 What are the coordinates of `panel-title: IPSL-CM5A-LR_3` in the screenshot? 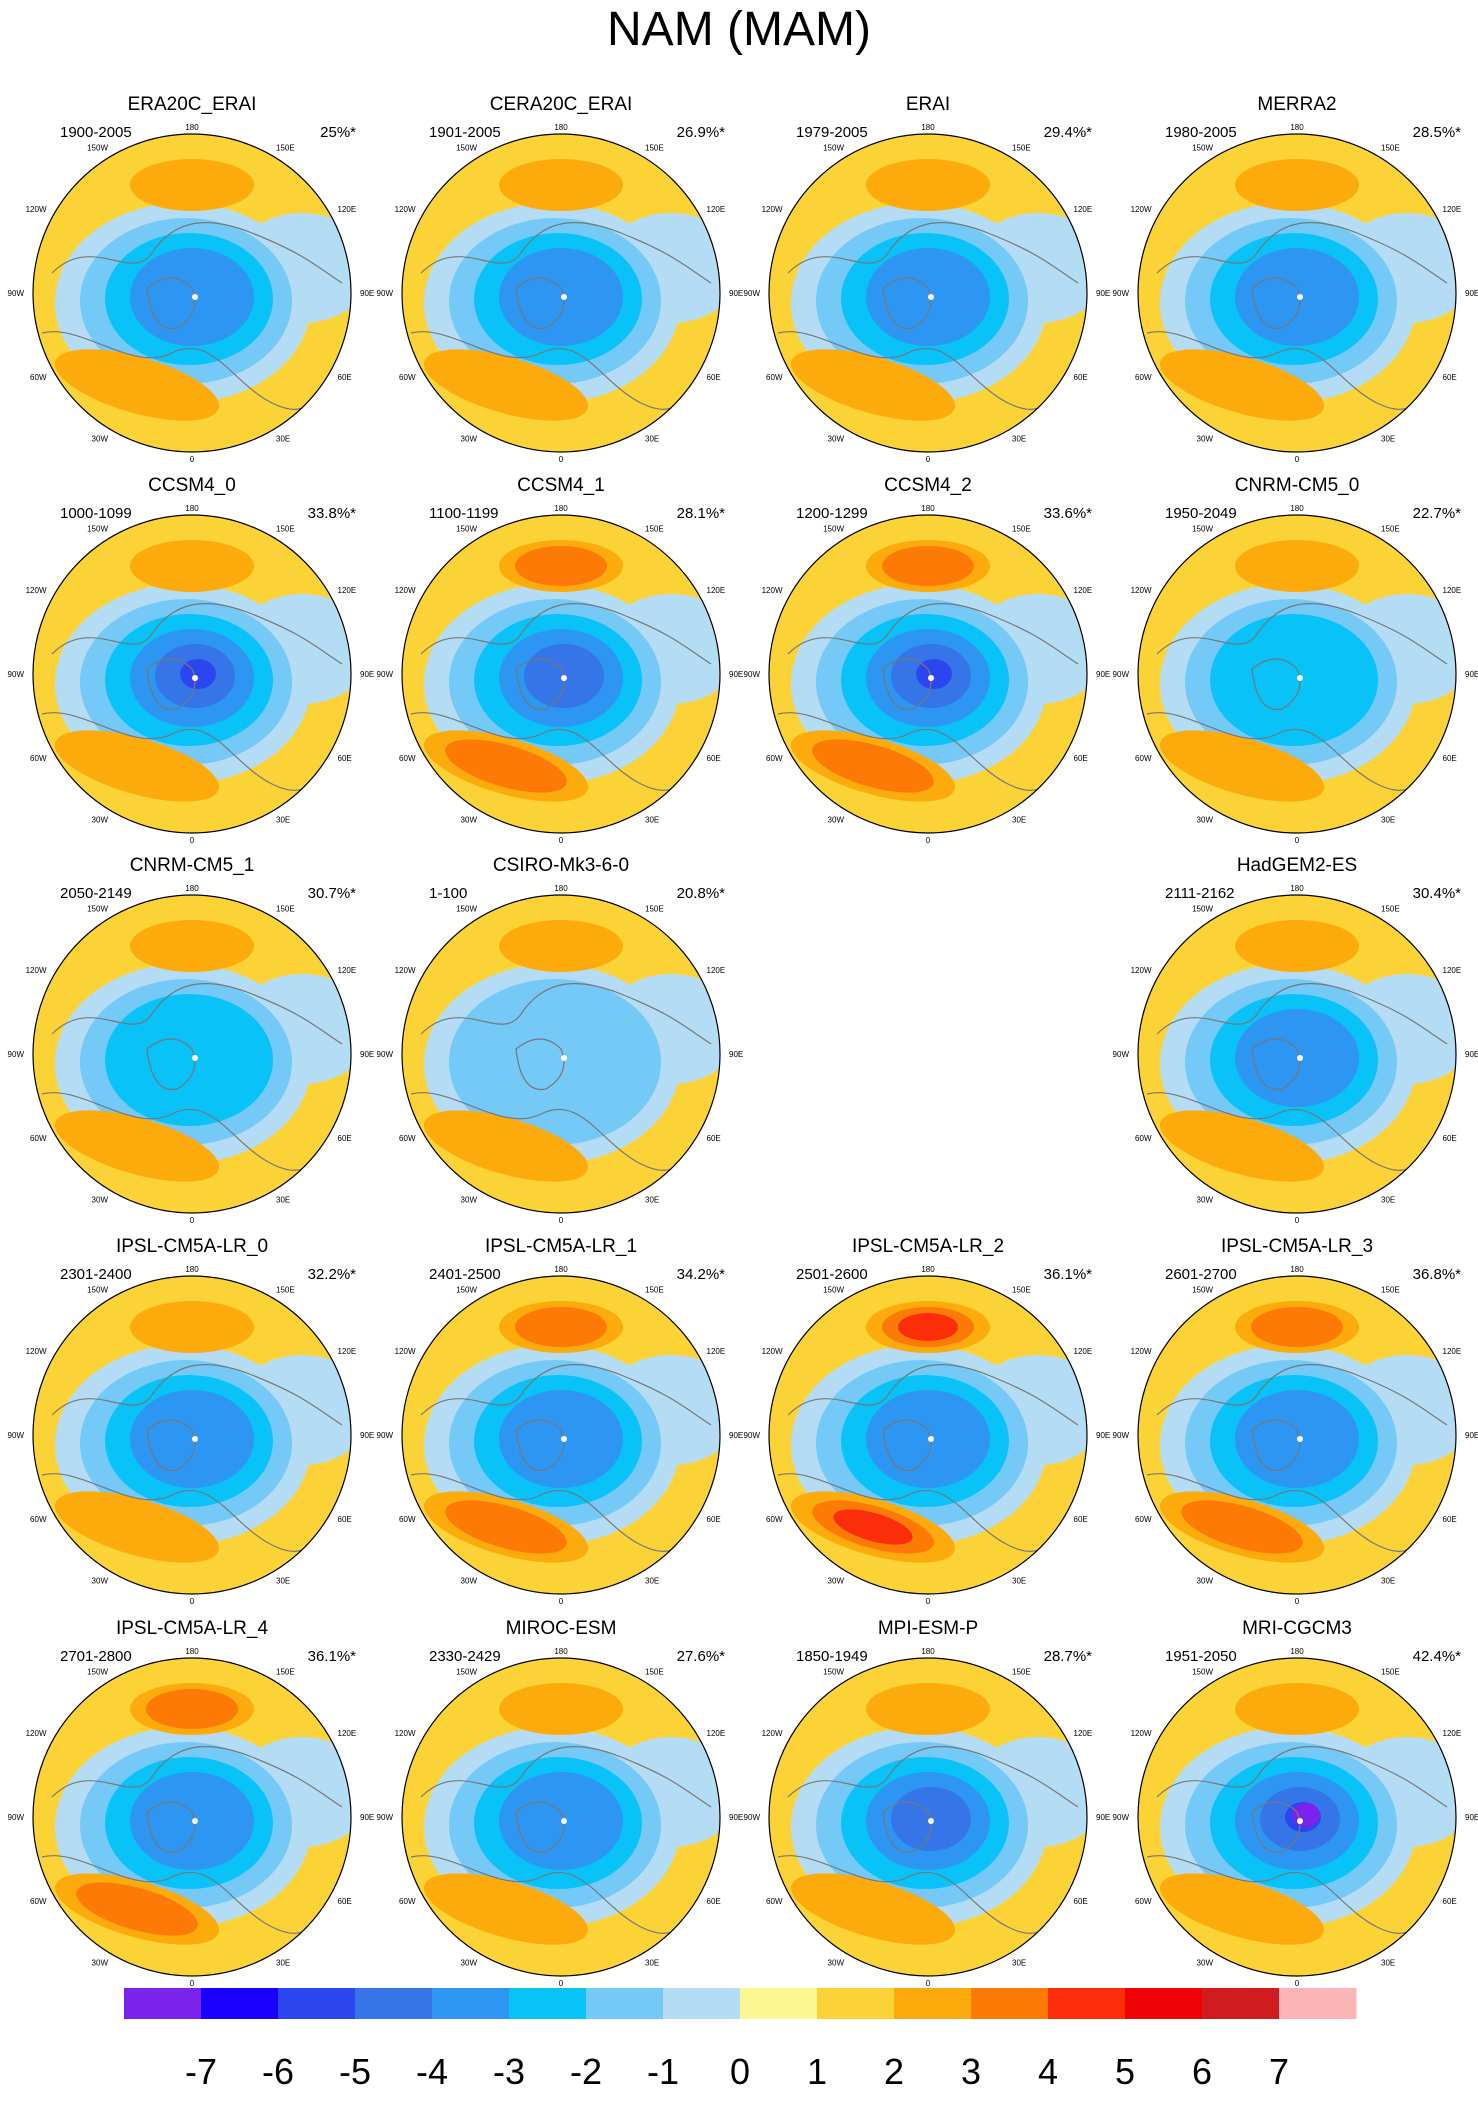 It's located at (1297, 1246).